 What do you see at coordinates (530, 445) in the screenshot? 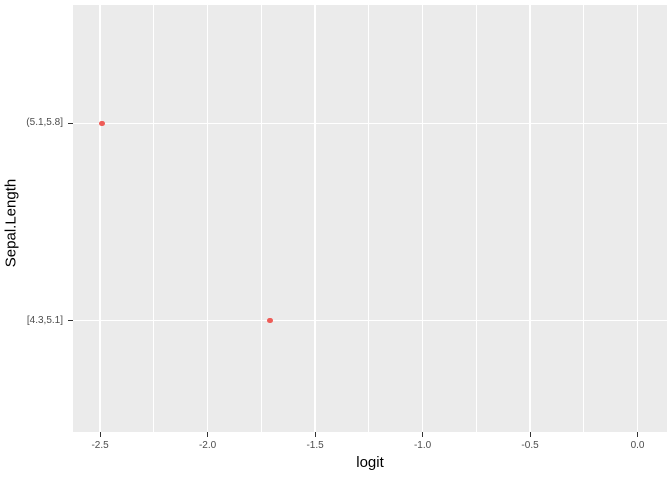
I see `x-tick-label: -0.5` at bounding box center [530, 445].